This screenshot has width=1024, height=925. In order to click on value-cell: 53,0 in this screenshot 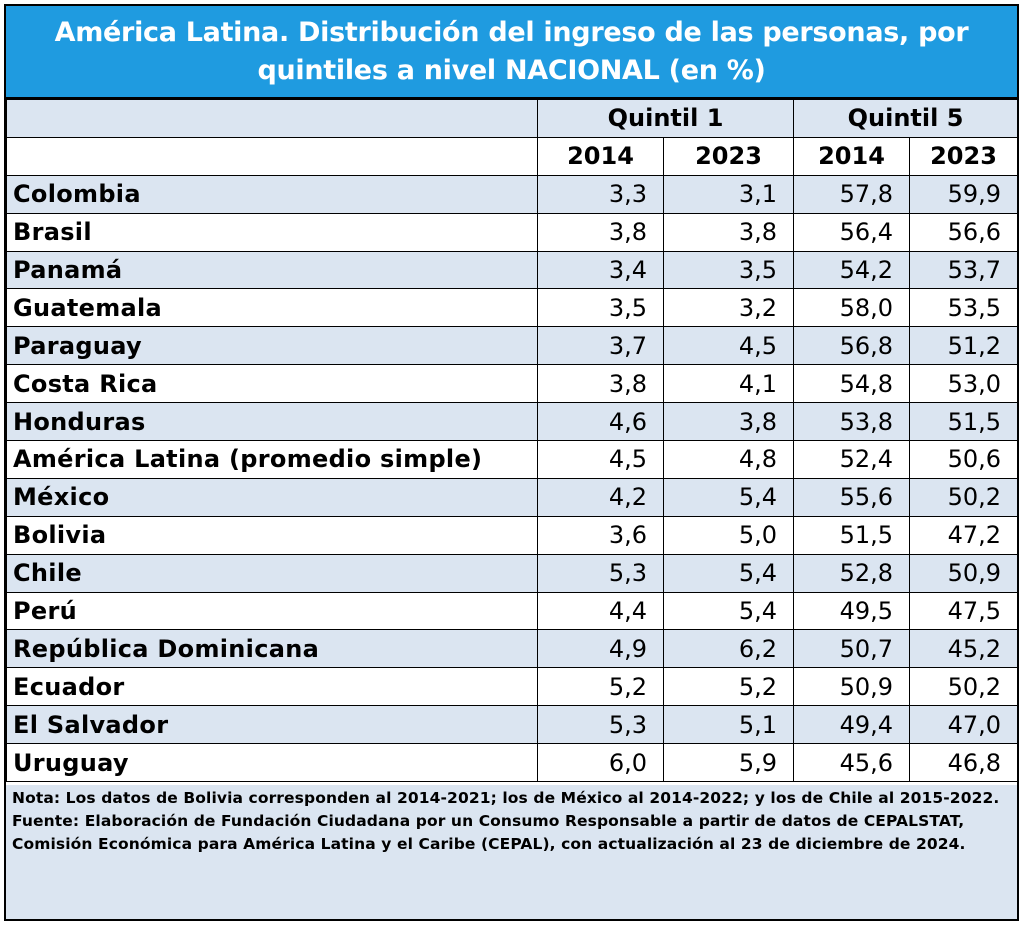, I will do `click(963, 384)`.